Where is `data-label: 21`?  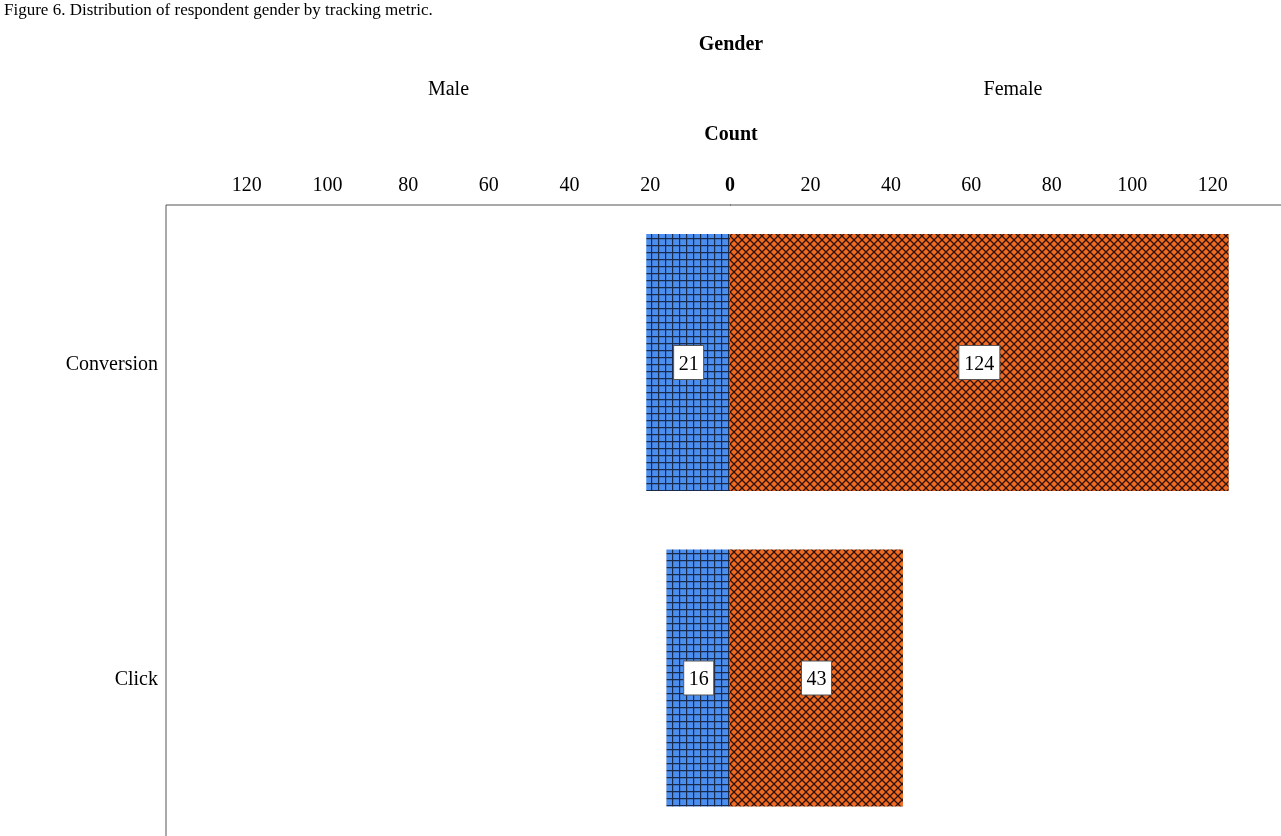
data-label: 21 is located at coordinates (688, 362).